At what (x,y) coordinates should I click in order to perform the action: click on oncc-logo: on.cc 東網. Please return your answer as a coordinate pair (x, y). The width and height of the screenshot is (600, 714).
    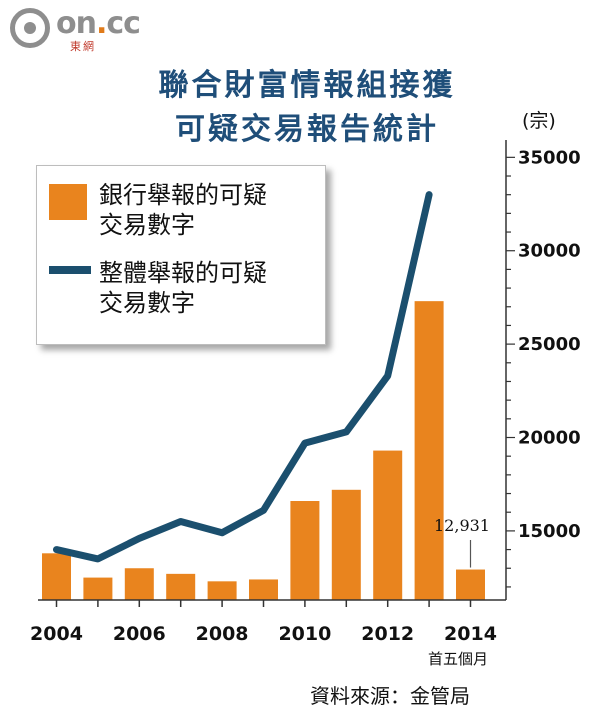
    Looking at the image, I should click on (74, 31).